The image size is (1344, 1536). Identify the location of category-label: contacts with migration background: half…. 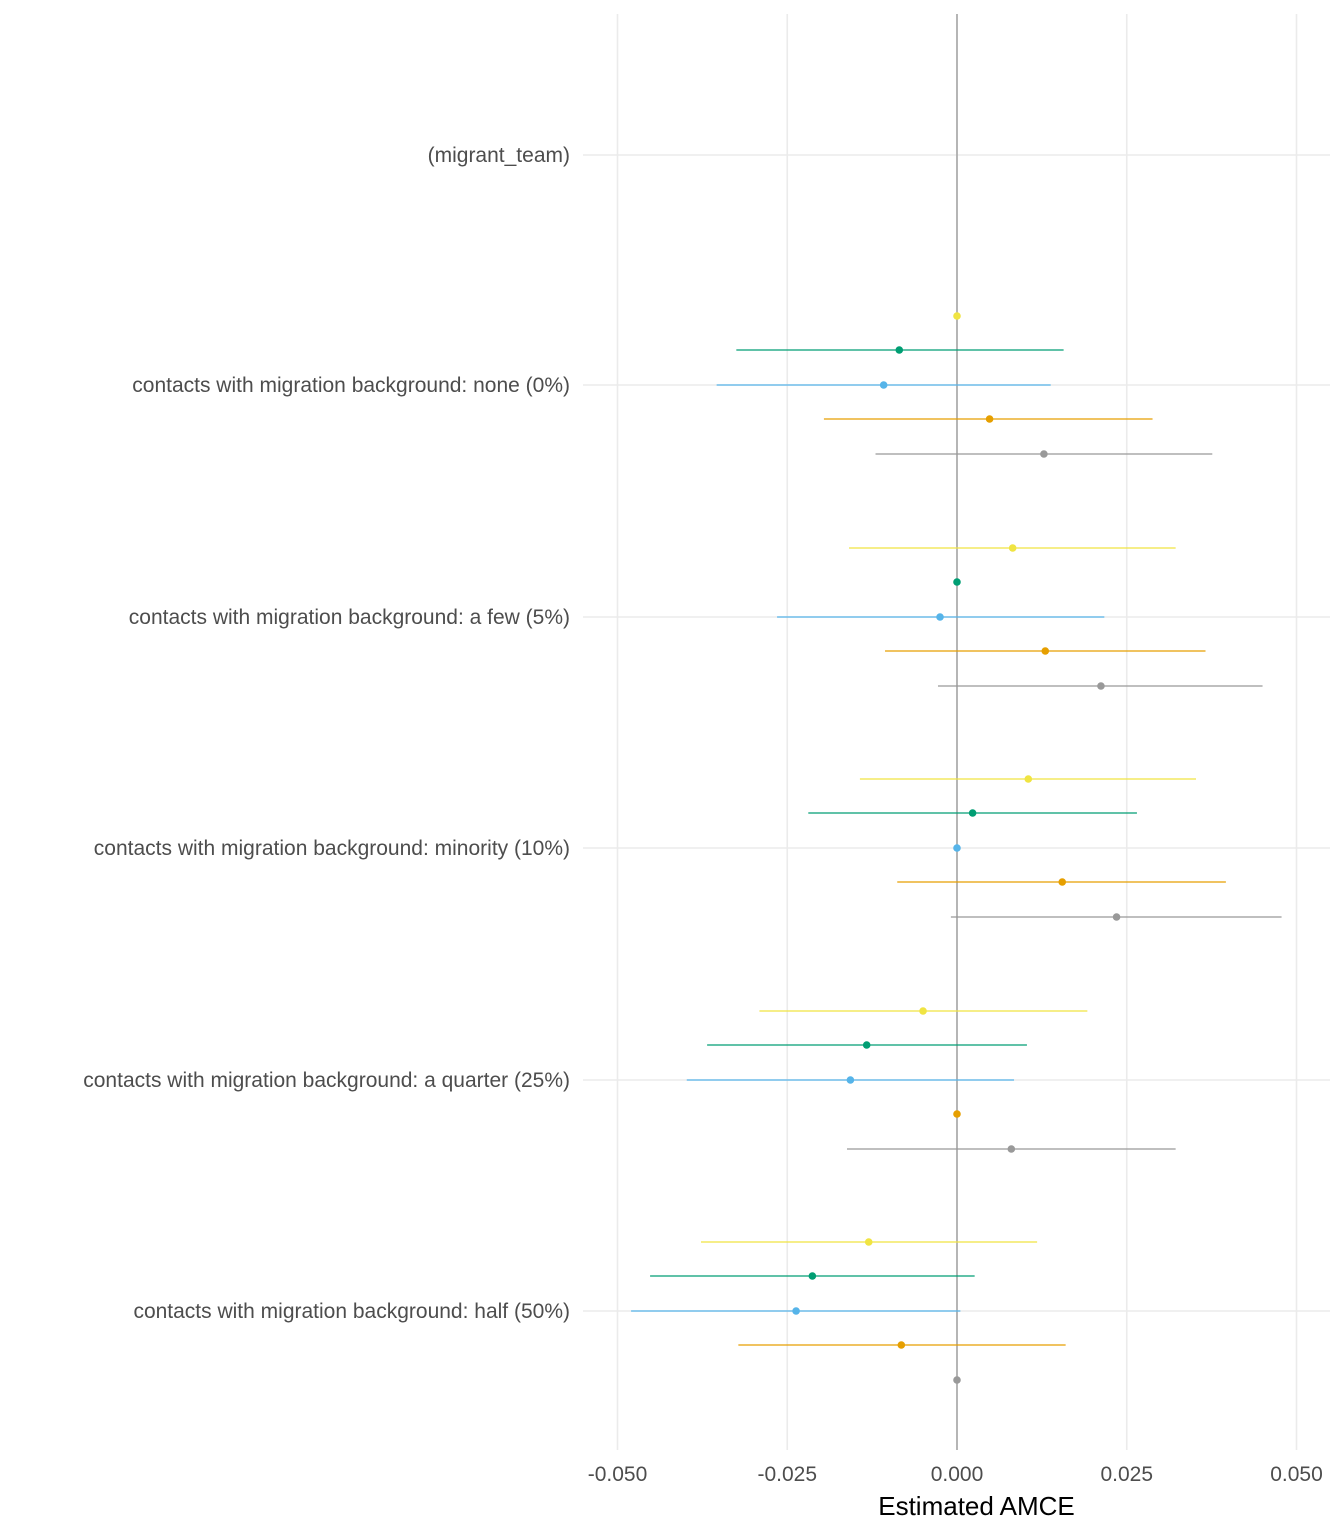
(351, 1311).